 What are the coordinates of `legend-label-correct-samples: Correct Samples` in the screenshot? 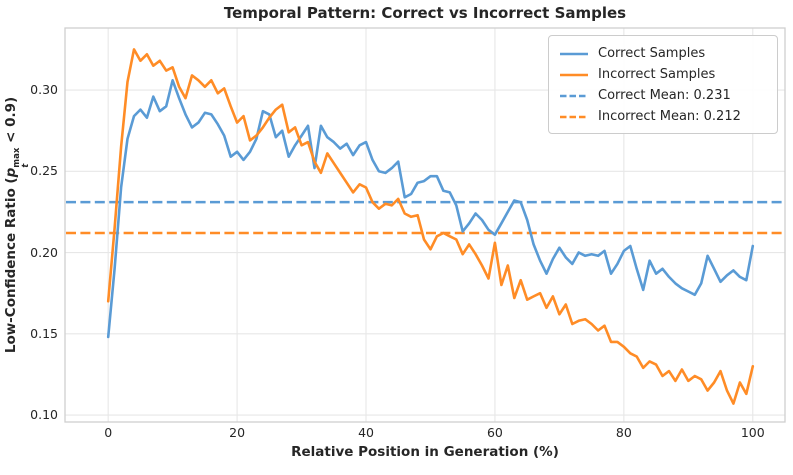 It's located at (652, 53).